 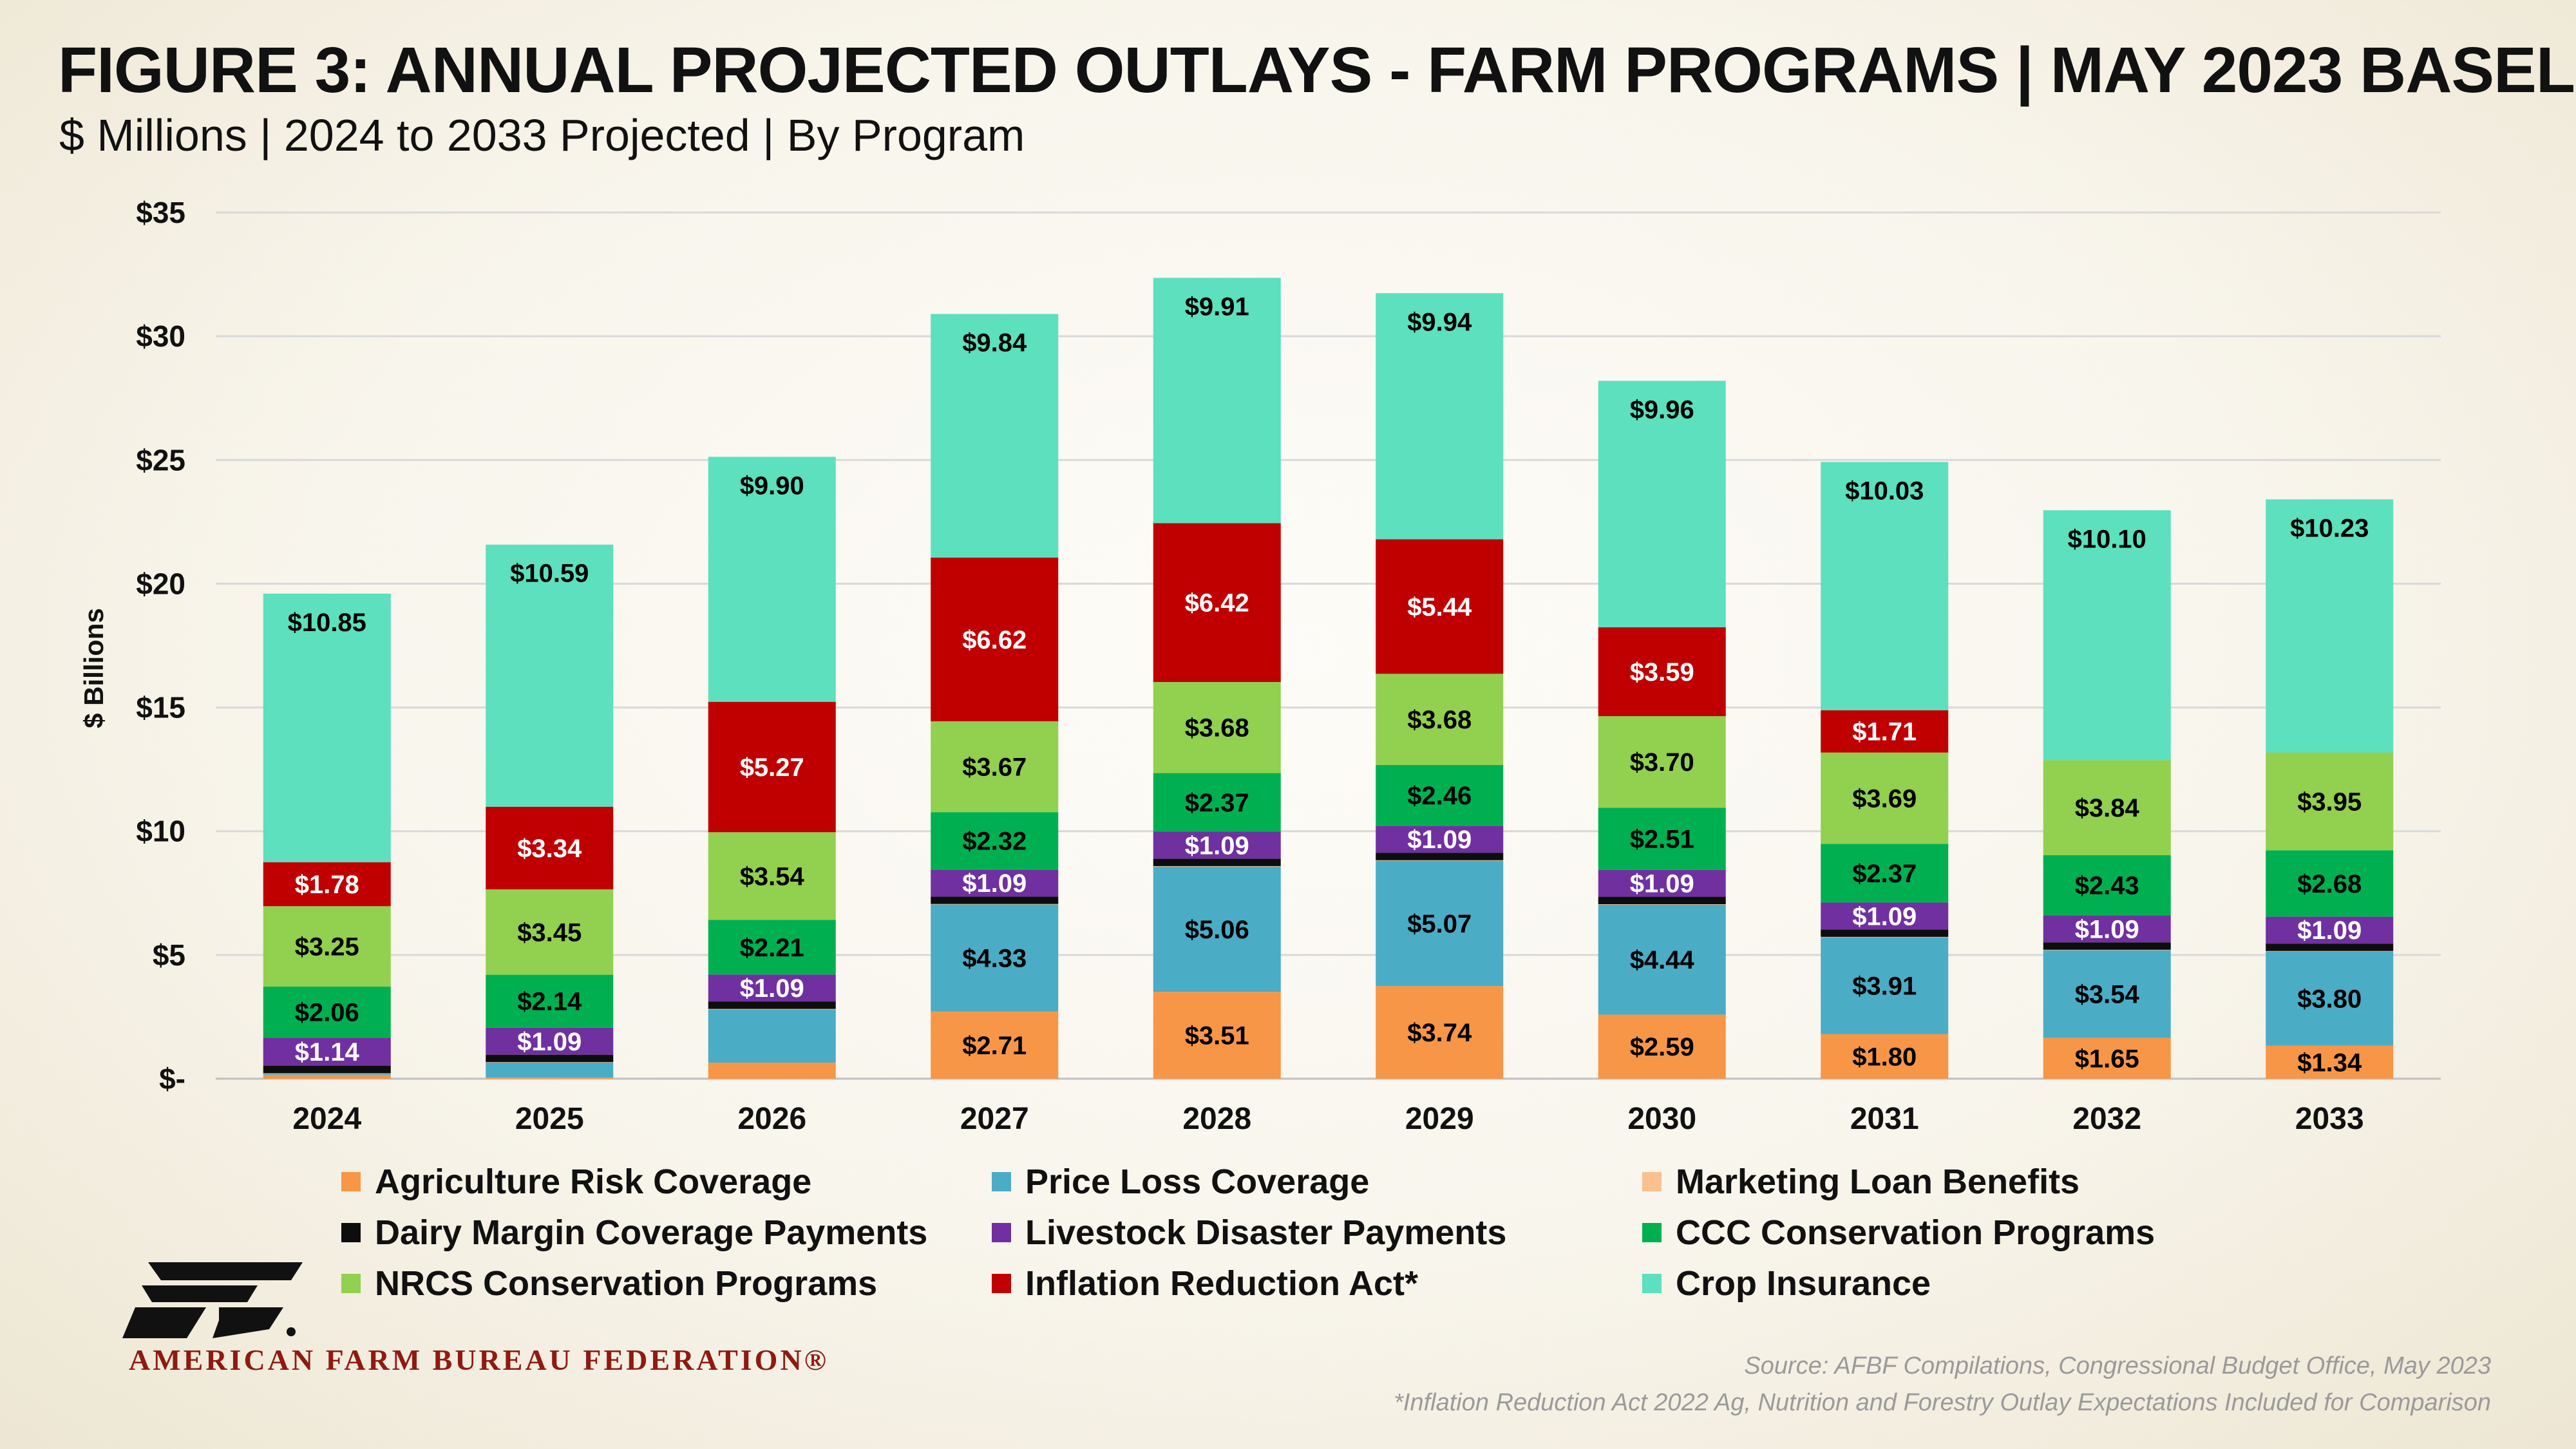 What do you see at coordinates (1440, 924) in the screenshot?
I see `data-label: $5.07` at bounding box center [1440, 924].